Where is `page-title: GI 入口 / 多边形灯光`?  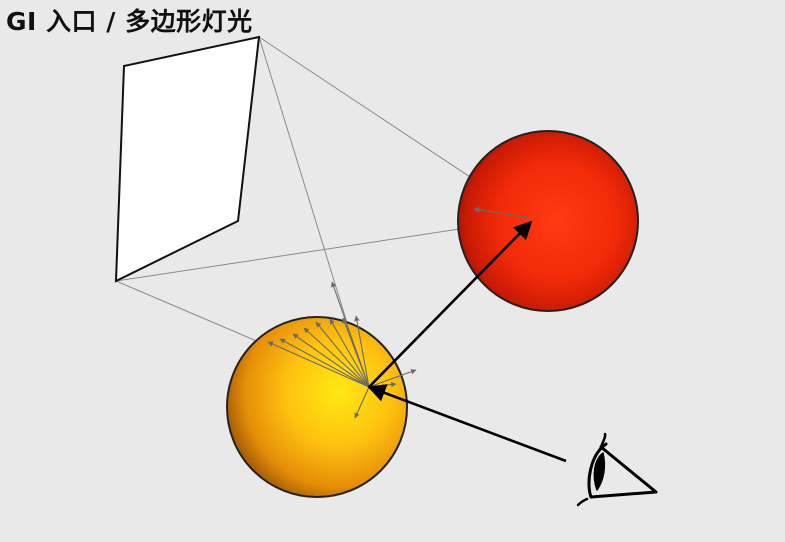 page-title: GI 入口 / 多边形灯光 is located at coordinates (129, 21).